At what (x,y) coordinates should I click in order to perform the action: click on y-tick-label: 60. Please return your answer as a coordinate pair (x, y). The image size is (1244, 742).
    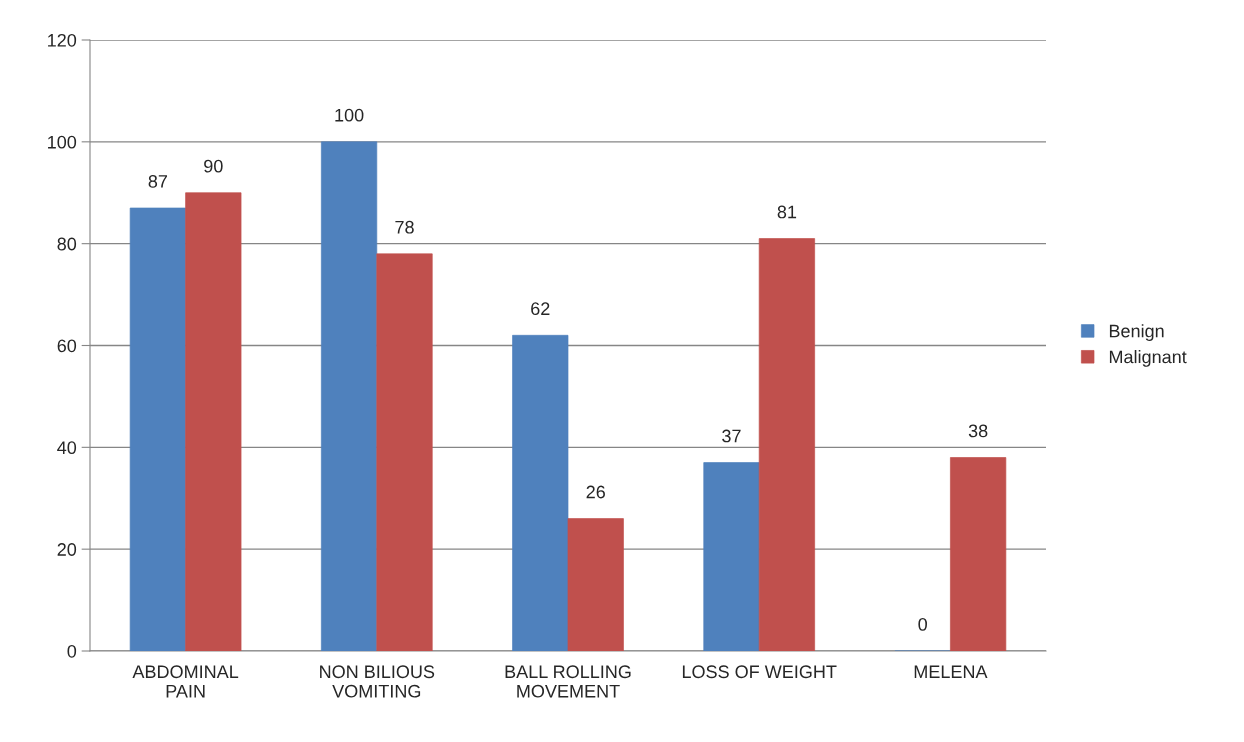
    Looking at the image, I should click on (67, 346).